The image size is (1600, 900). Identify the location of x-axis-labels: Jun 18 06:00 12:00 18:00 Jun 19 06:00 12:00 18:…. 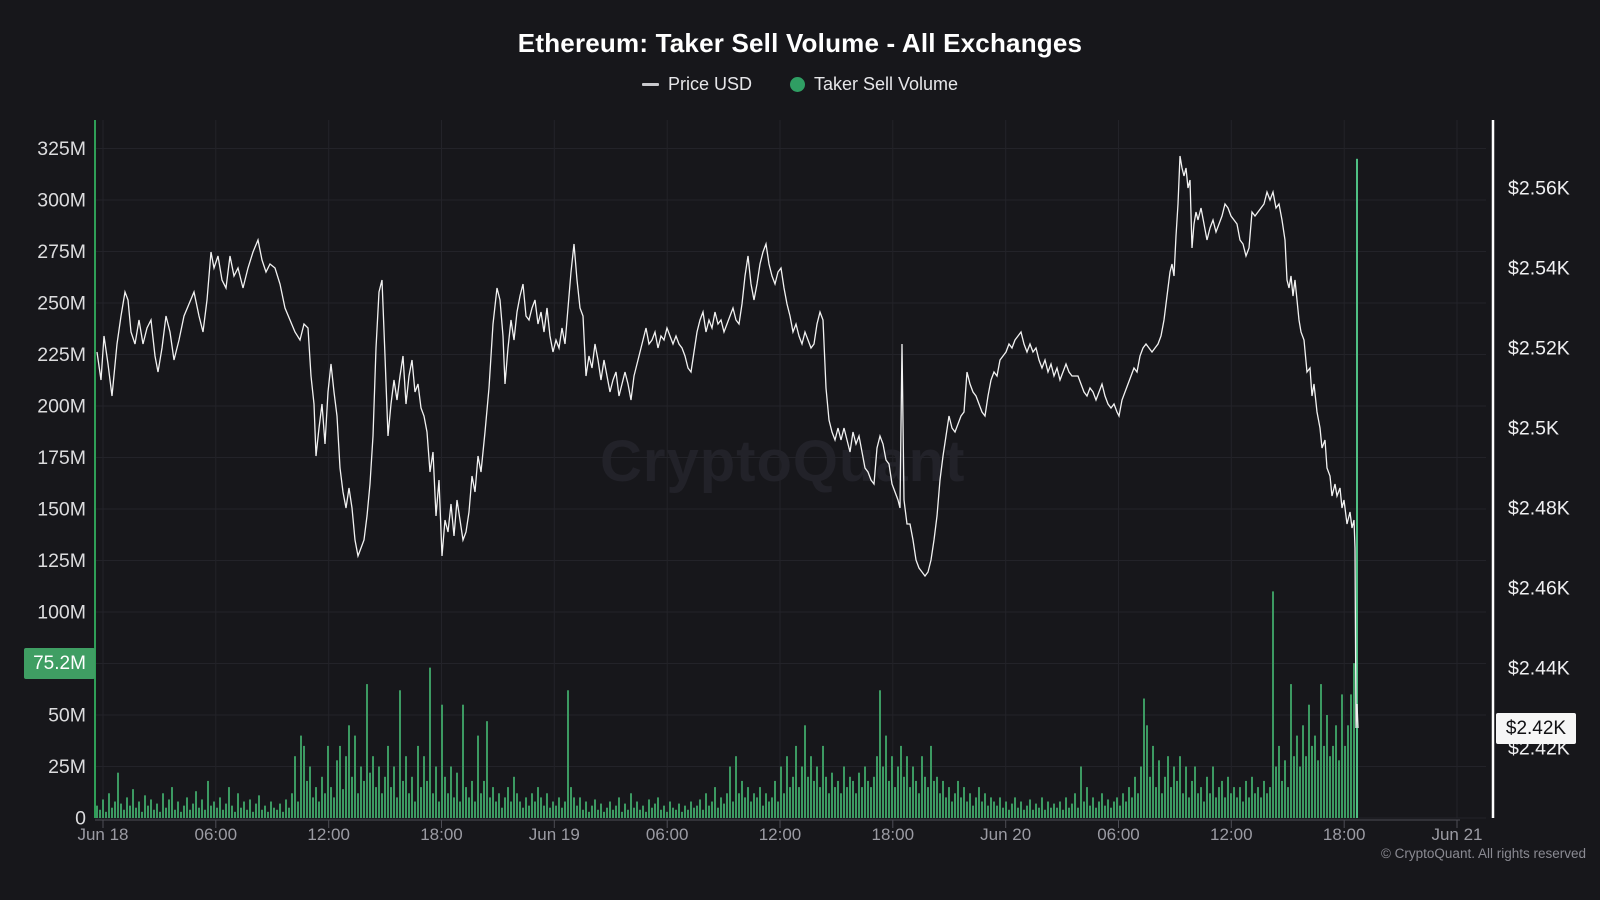
(779, 834).